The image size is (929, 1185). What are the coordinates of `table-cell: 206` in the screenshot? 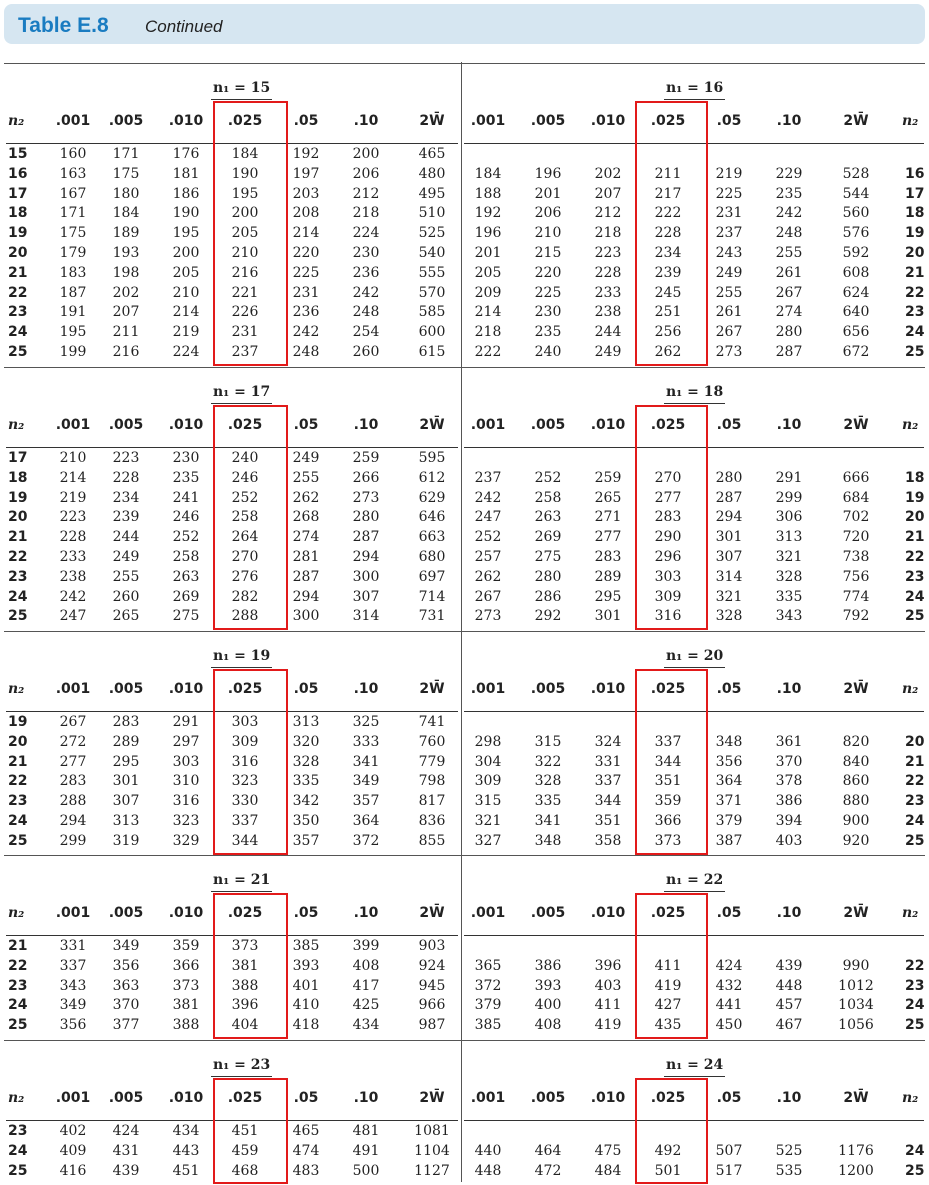 It's located at (366, 173).